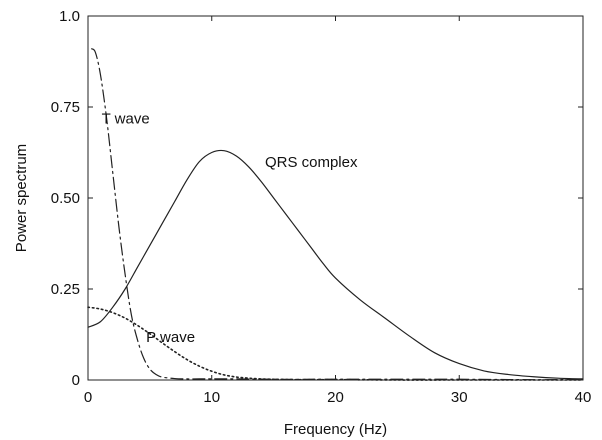  I want to click on series-line-p-wave, so click(335, 343).